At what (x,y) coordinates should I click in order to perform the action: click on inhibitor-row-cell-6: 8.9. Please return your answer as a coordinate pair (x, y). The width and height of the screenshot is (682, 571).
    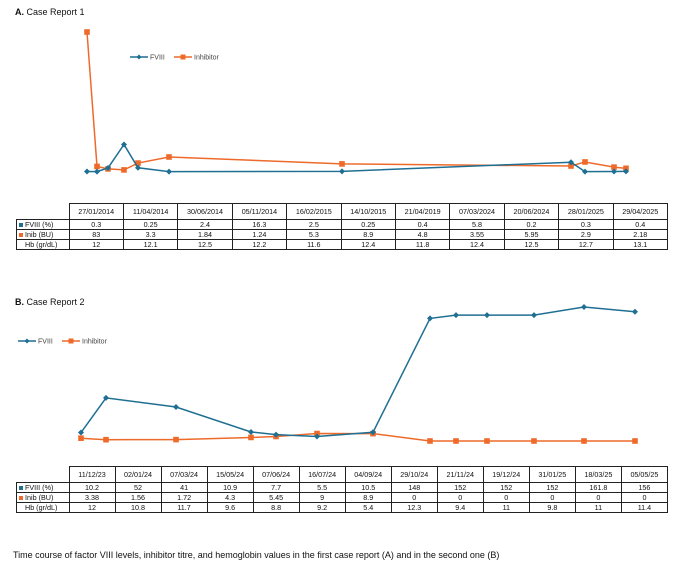
    Looking at the image, I should click on (368, 497).